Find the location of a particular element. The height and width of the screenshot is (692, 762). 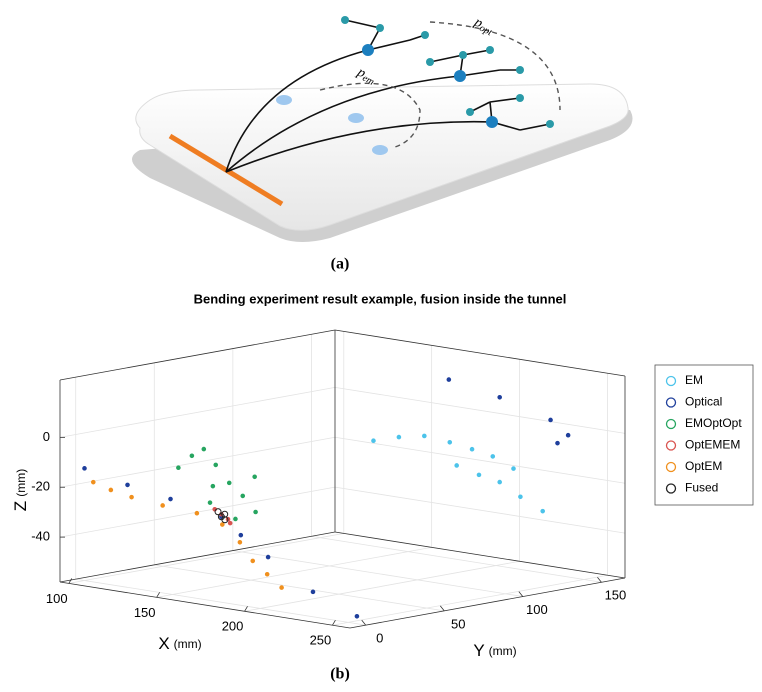

x-tick-label: 250 is located at coordinates (321, 640).